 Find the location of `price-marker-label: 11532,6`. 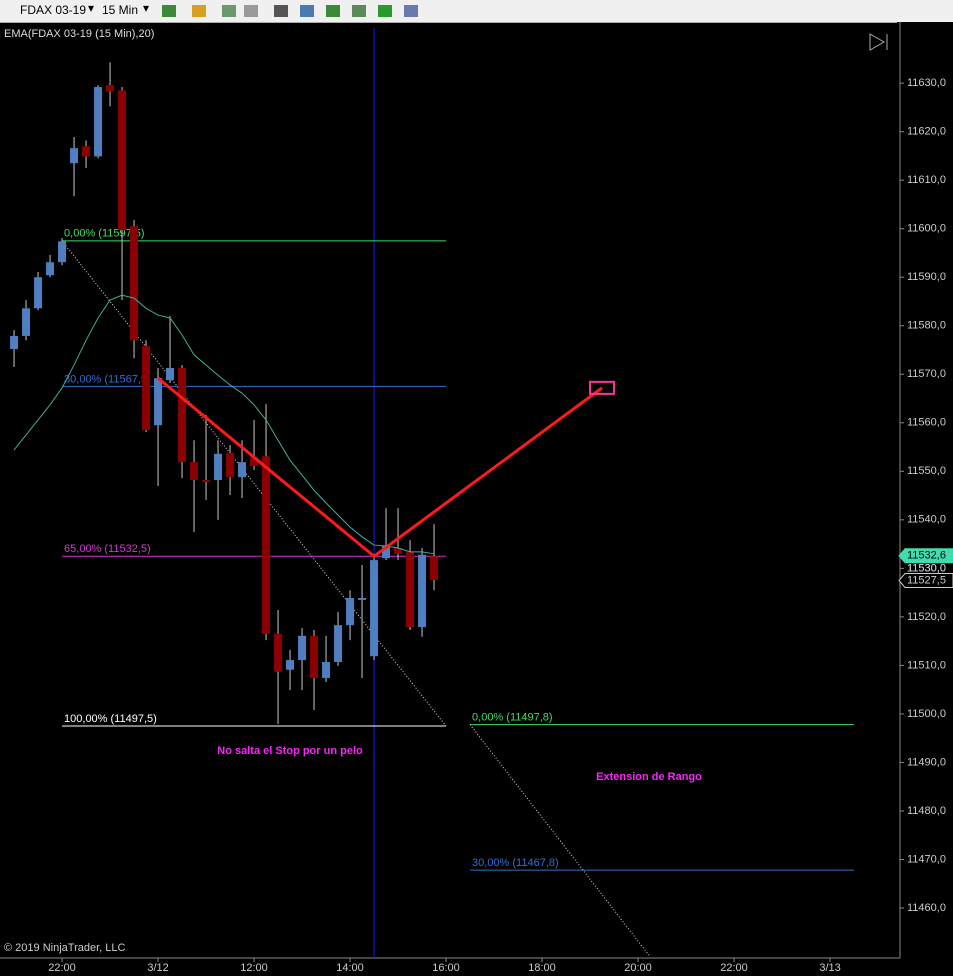

price-marker-label: 11532,6 is located at coordinates (926, 556).